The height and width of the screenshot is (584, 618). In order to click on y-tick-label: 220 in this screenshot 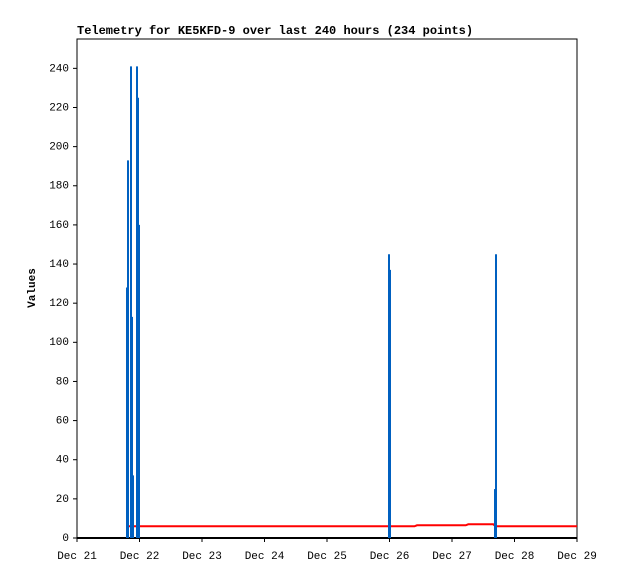, I will do `click(59, 108)`.